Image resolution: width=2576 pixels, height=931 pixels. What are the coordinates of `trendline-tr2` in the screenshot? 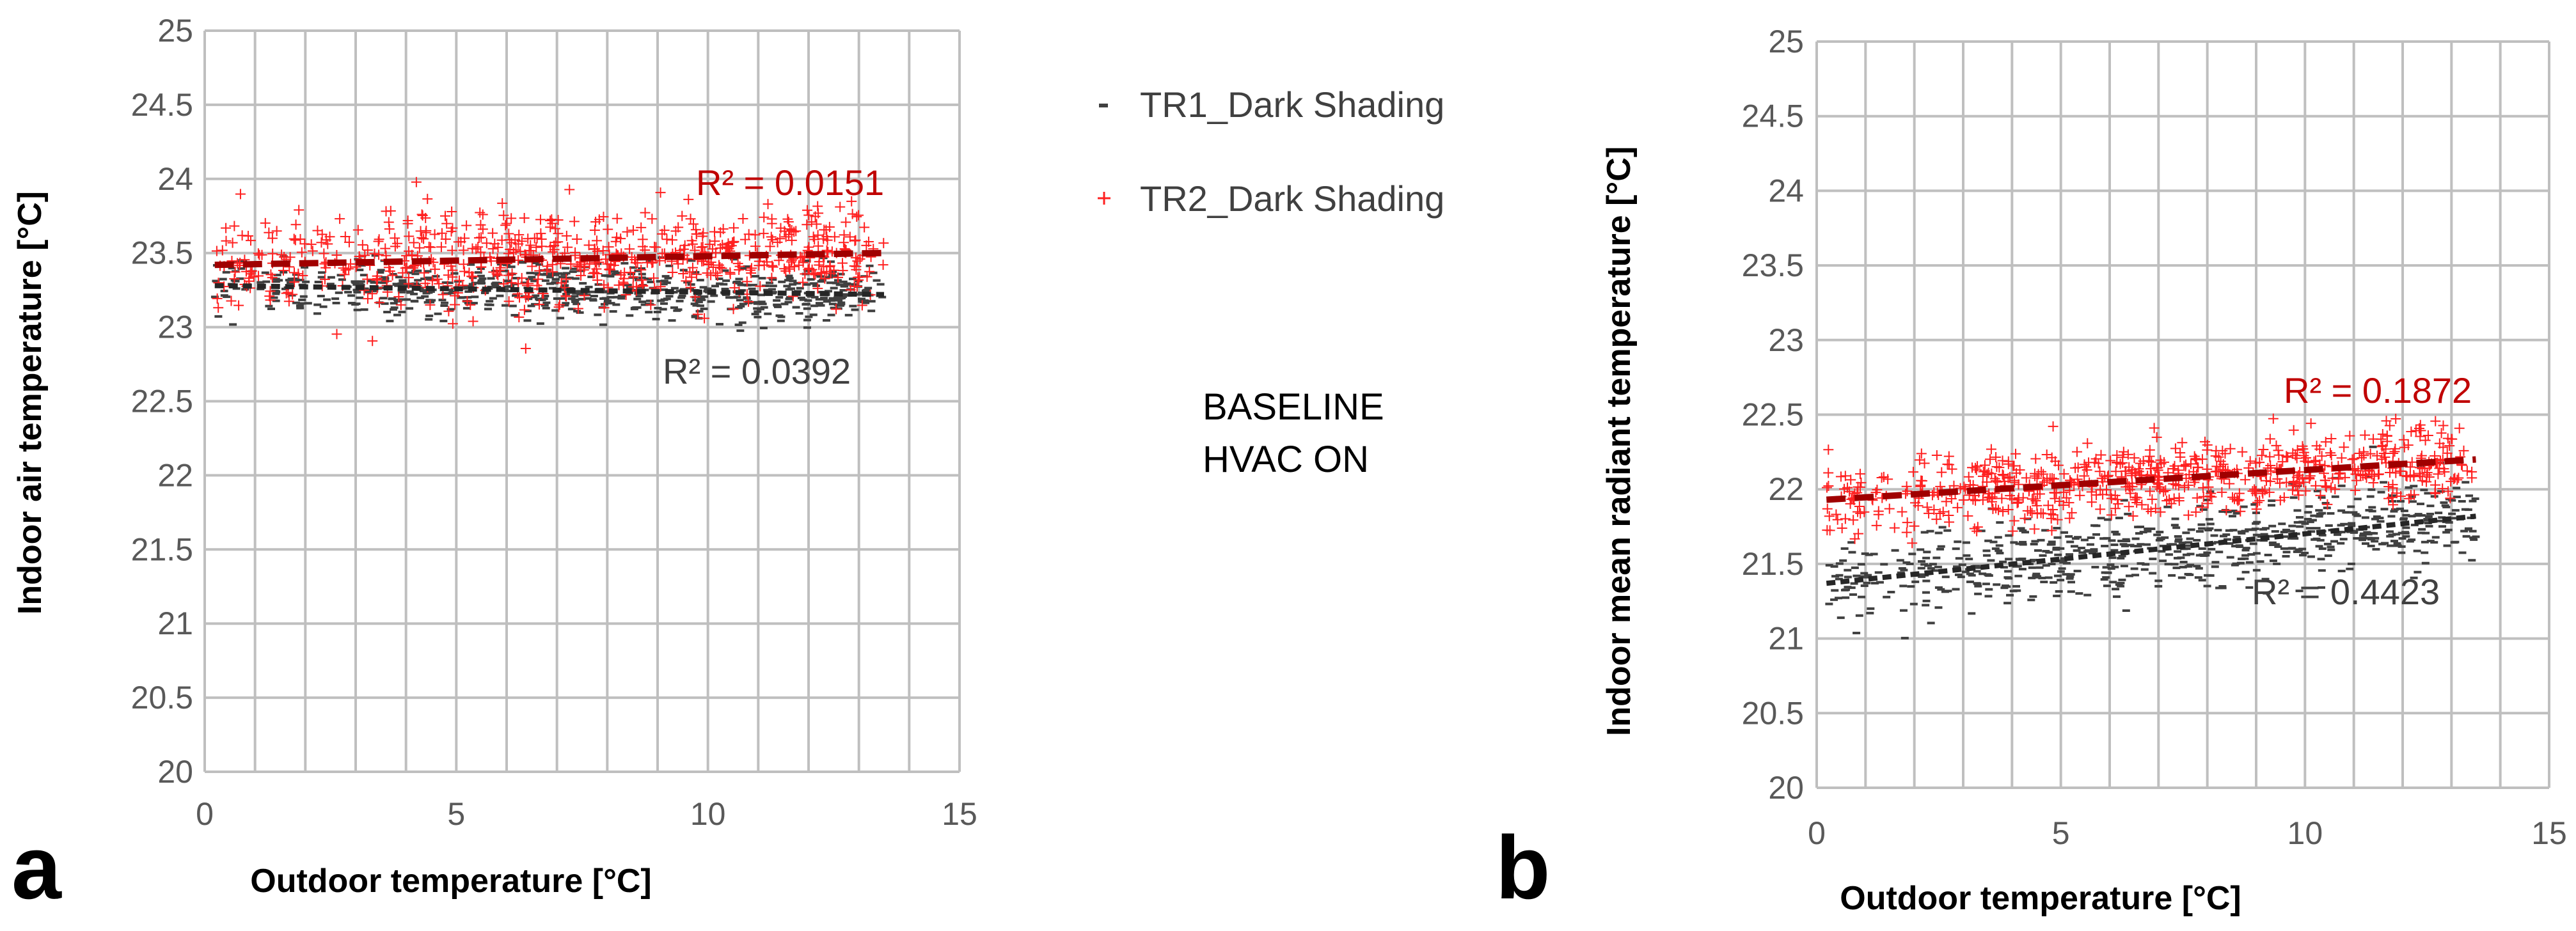 It's located at (549, 259).